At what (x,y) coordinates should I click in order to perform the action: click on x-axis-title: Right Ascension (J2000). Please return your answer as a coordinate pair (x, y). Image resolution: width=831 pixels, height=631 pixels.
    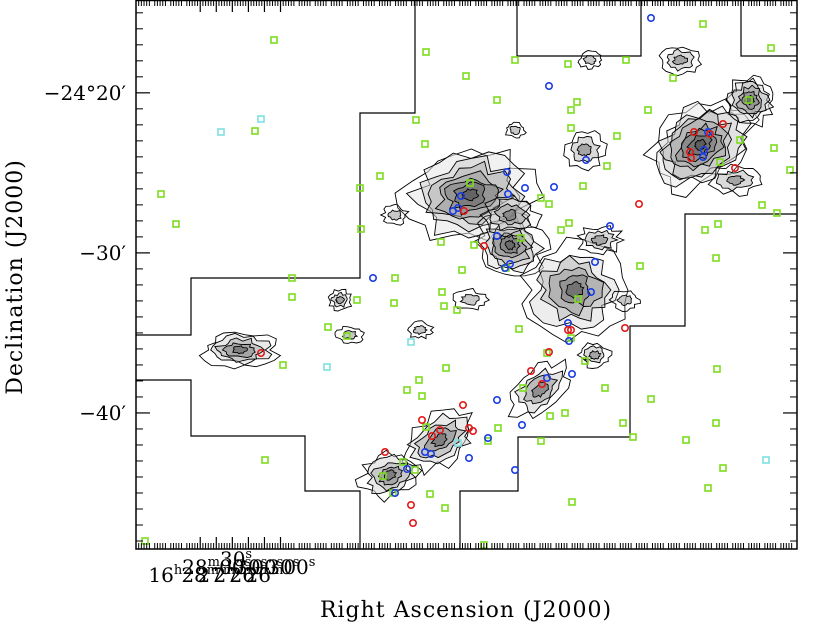
    Looking at the image, I should click on (466, 610).